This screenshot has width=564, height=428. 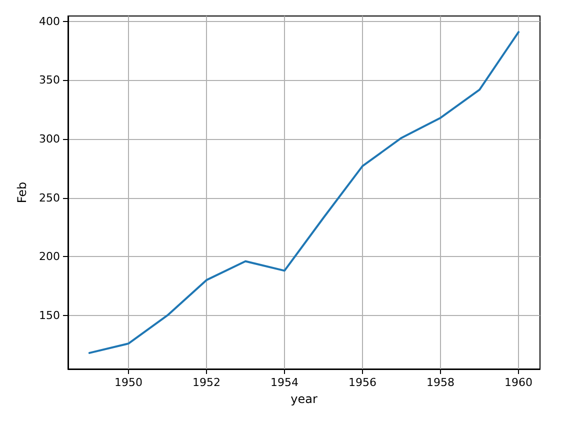 What do you see at coordinates (518, 382) in the screenshot?
I see `x-tick-label: 1960` at bounding box center [518, 382].